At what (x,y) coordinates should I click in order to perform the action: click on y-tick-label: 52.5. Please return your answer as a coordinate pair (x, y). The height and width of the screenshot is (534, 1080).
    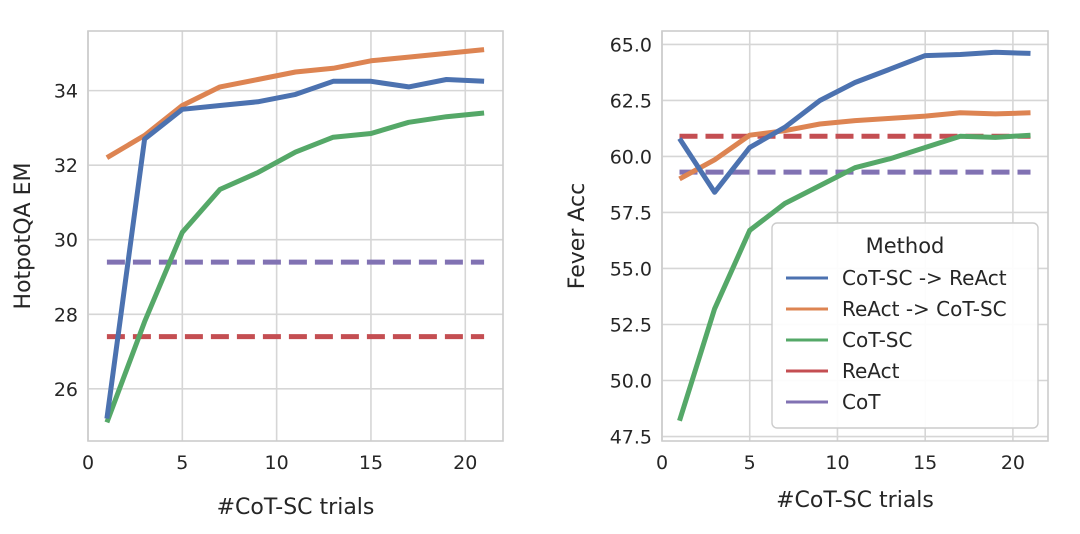
    Looking at the image, I should click on (631, 325).